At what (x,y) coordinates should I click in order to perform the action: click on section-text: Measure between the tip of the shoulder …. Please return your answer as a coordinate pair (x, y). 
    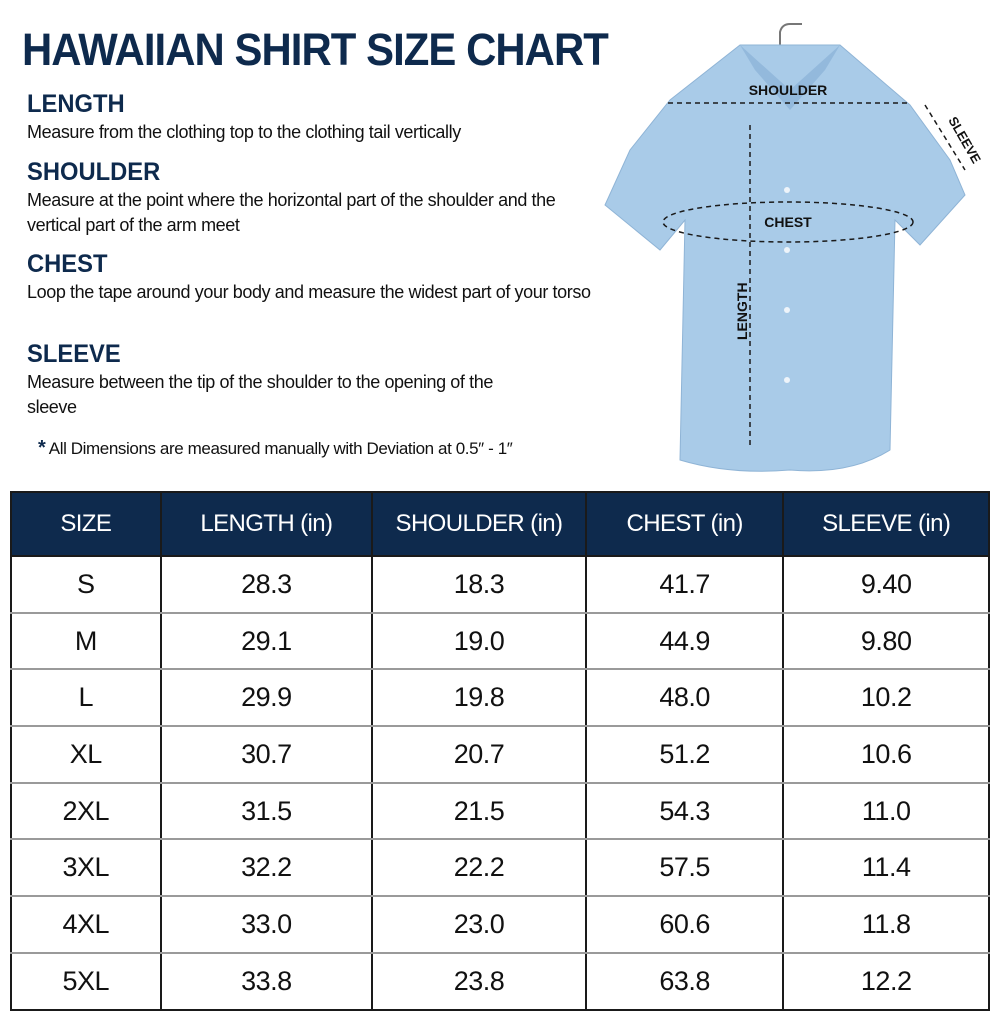
    Looking at the image, I should click on (260, 394).